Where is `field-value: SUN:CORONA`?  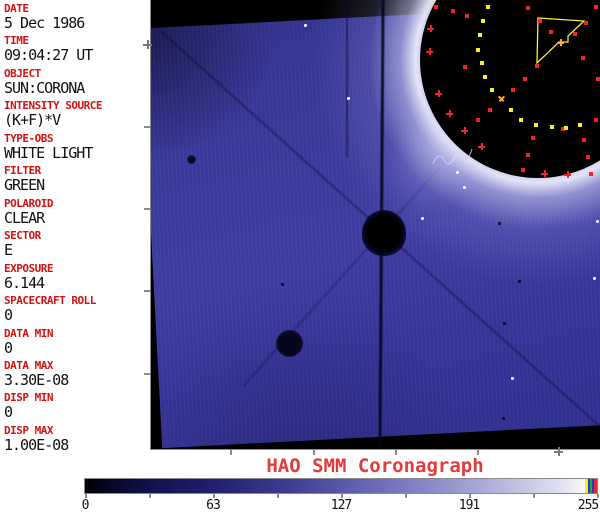
field-value: SUN:CORONA is located at coordinates (44, 87).